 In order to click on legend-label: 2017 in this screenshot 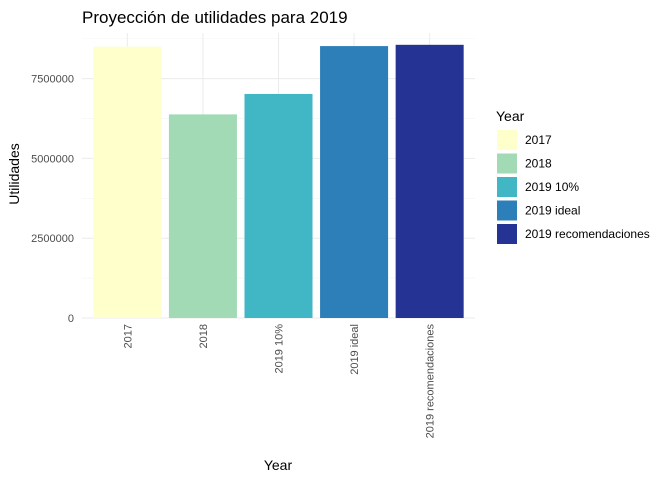, I will do `click(538, 140)`.